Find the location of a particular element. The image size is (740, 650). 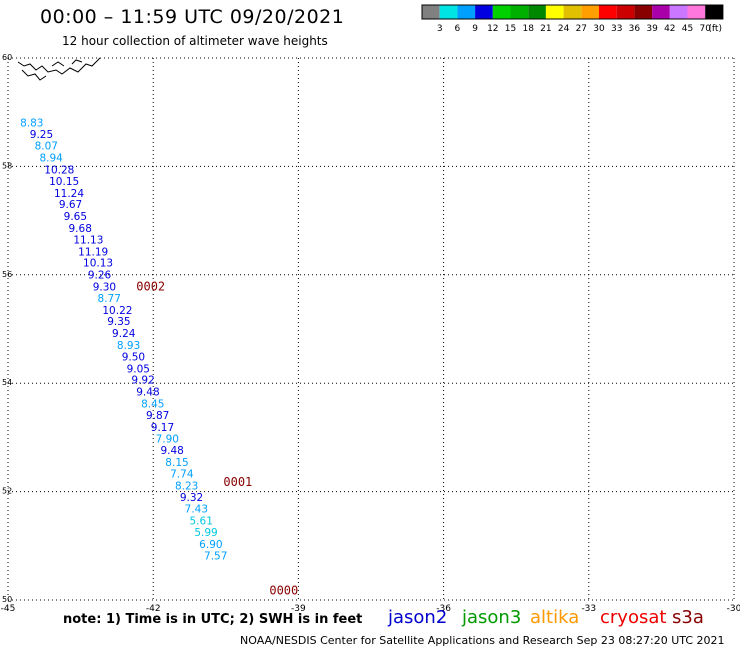

satellite-cryosat: cryosat is located at coordinates (633, 617).